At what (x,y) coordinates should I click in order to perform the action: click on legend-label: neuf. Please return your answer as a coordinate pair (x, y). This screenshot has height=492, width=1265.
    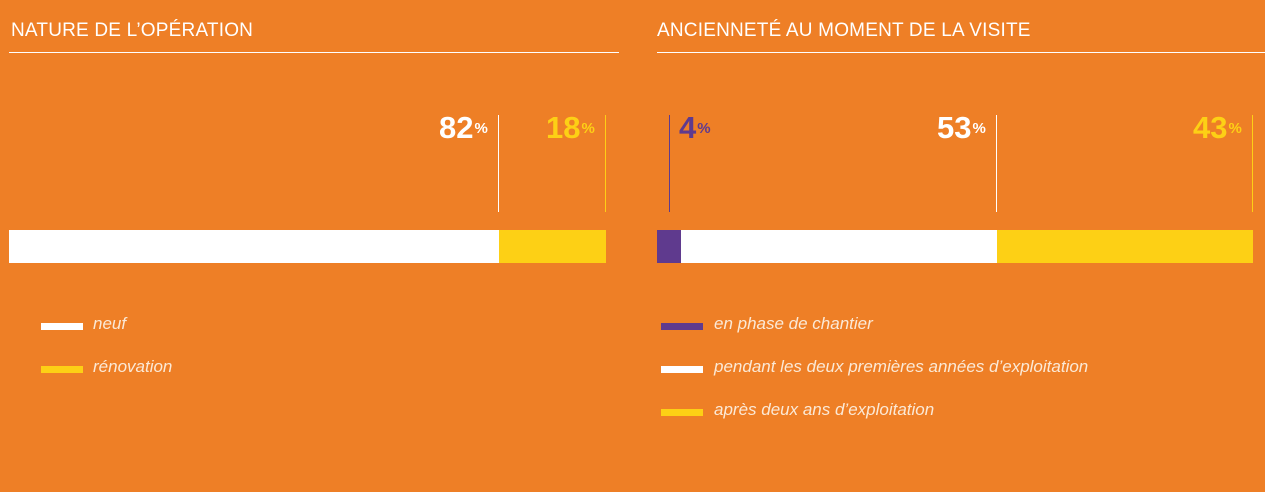
    Looking at the image, I should click on (110, 323).